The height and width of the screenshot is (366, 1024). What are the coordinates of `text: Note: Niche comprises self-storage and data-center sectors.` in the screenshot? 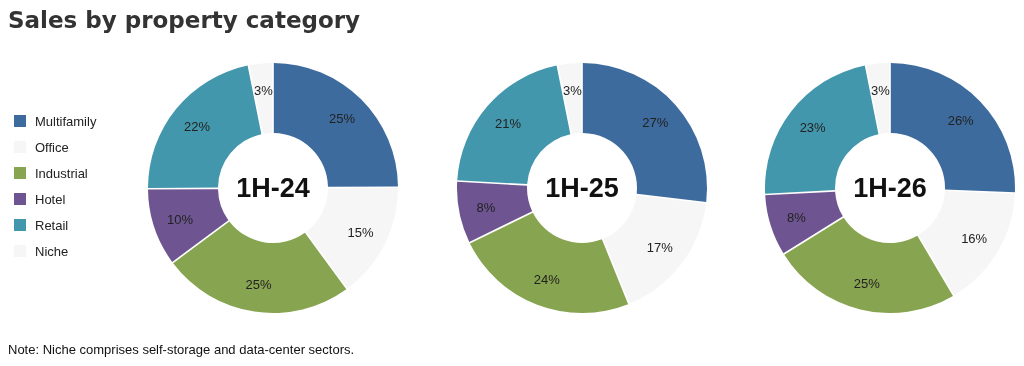 It's located at (181, 349).